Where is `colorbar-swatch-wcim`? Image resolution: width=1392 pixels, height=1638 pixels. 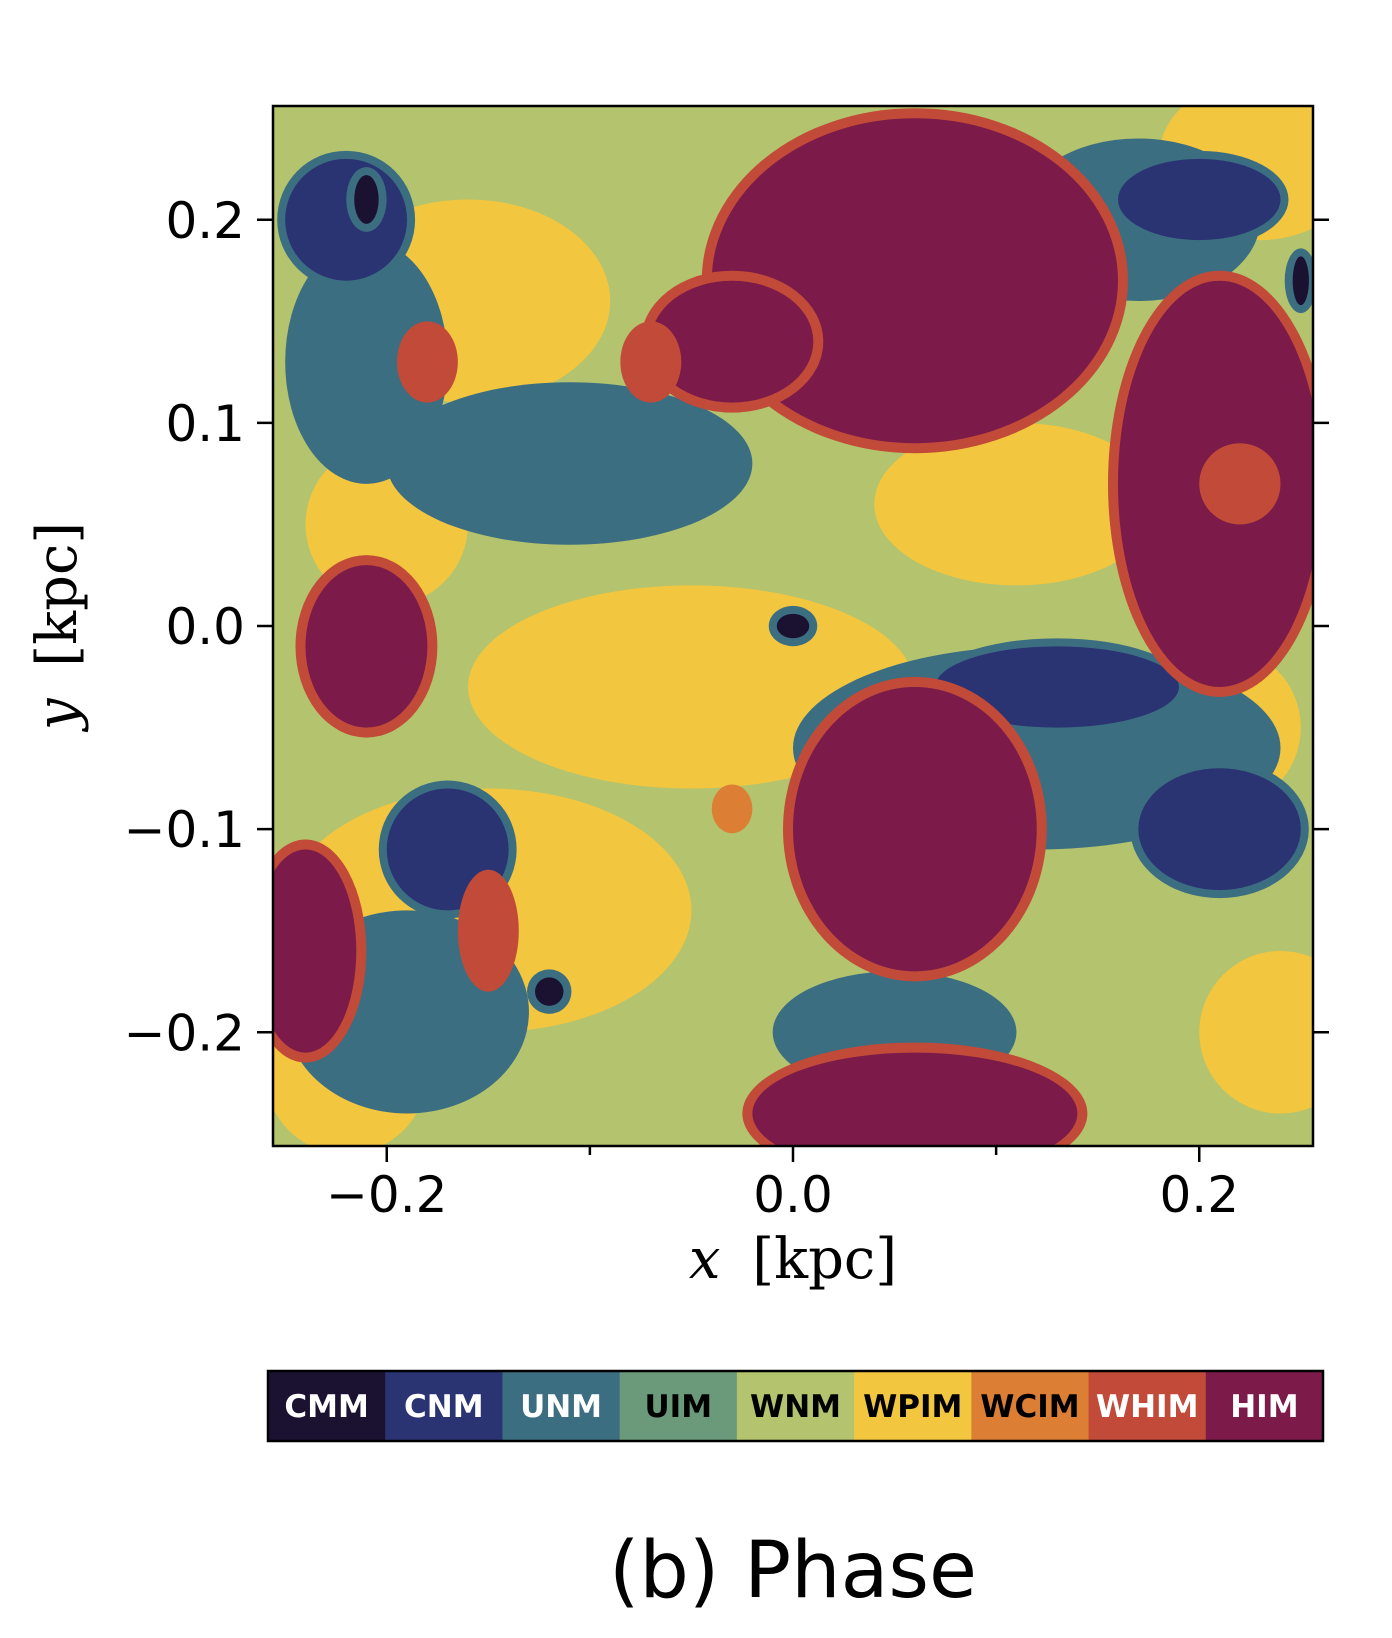
colorbar-swatch-wcim is located at coordinates (1030, 1406).